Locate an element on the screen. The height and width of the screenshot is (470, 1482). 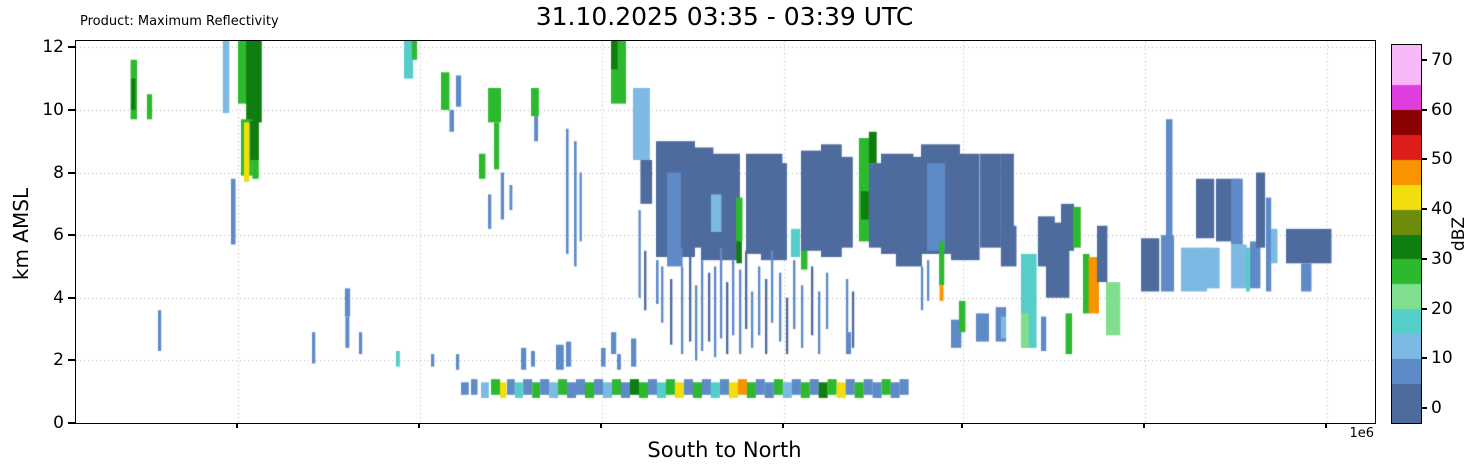
colorbar-label: dBZ is located at coordinates (1459, 234).